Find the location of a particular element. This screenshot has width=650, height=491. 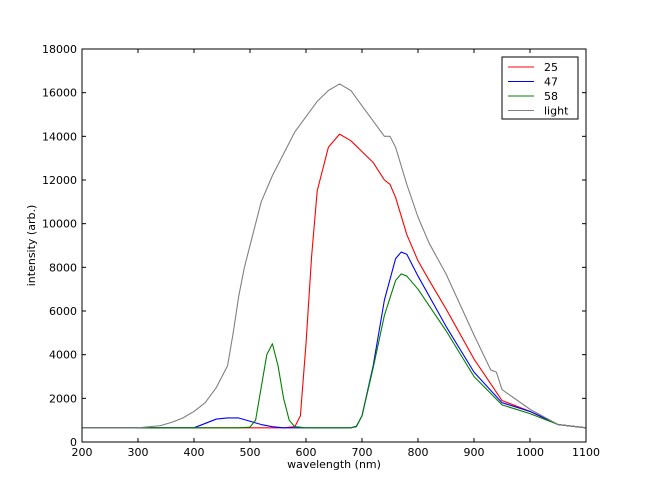

y-tick-label: 8000 is located at coordinates (63, 267).